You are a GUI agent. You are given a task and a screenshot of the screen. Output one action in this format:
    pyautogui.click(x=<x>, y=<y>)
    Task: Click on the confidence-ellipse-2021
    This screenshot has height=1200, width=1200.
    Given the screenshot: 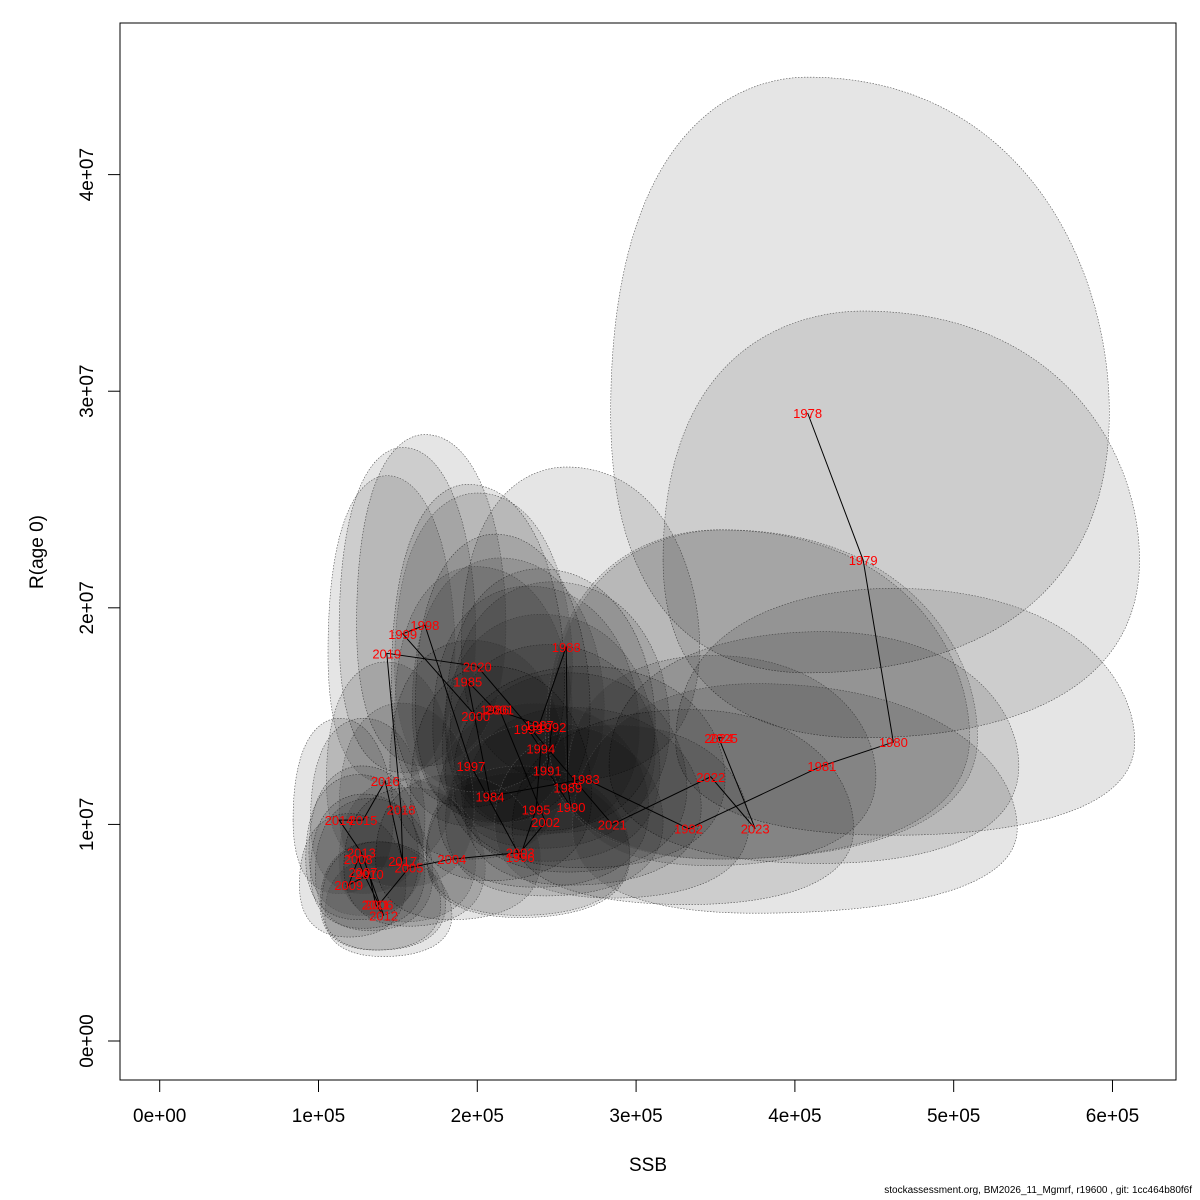 What is the action you would take?
    pyautogui.click(x=622, y=811)
    